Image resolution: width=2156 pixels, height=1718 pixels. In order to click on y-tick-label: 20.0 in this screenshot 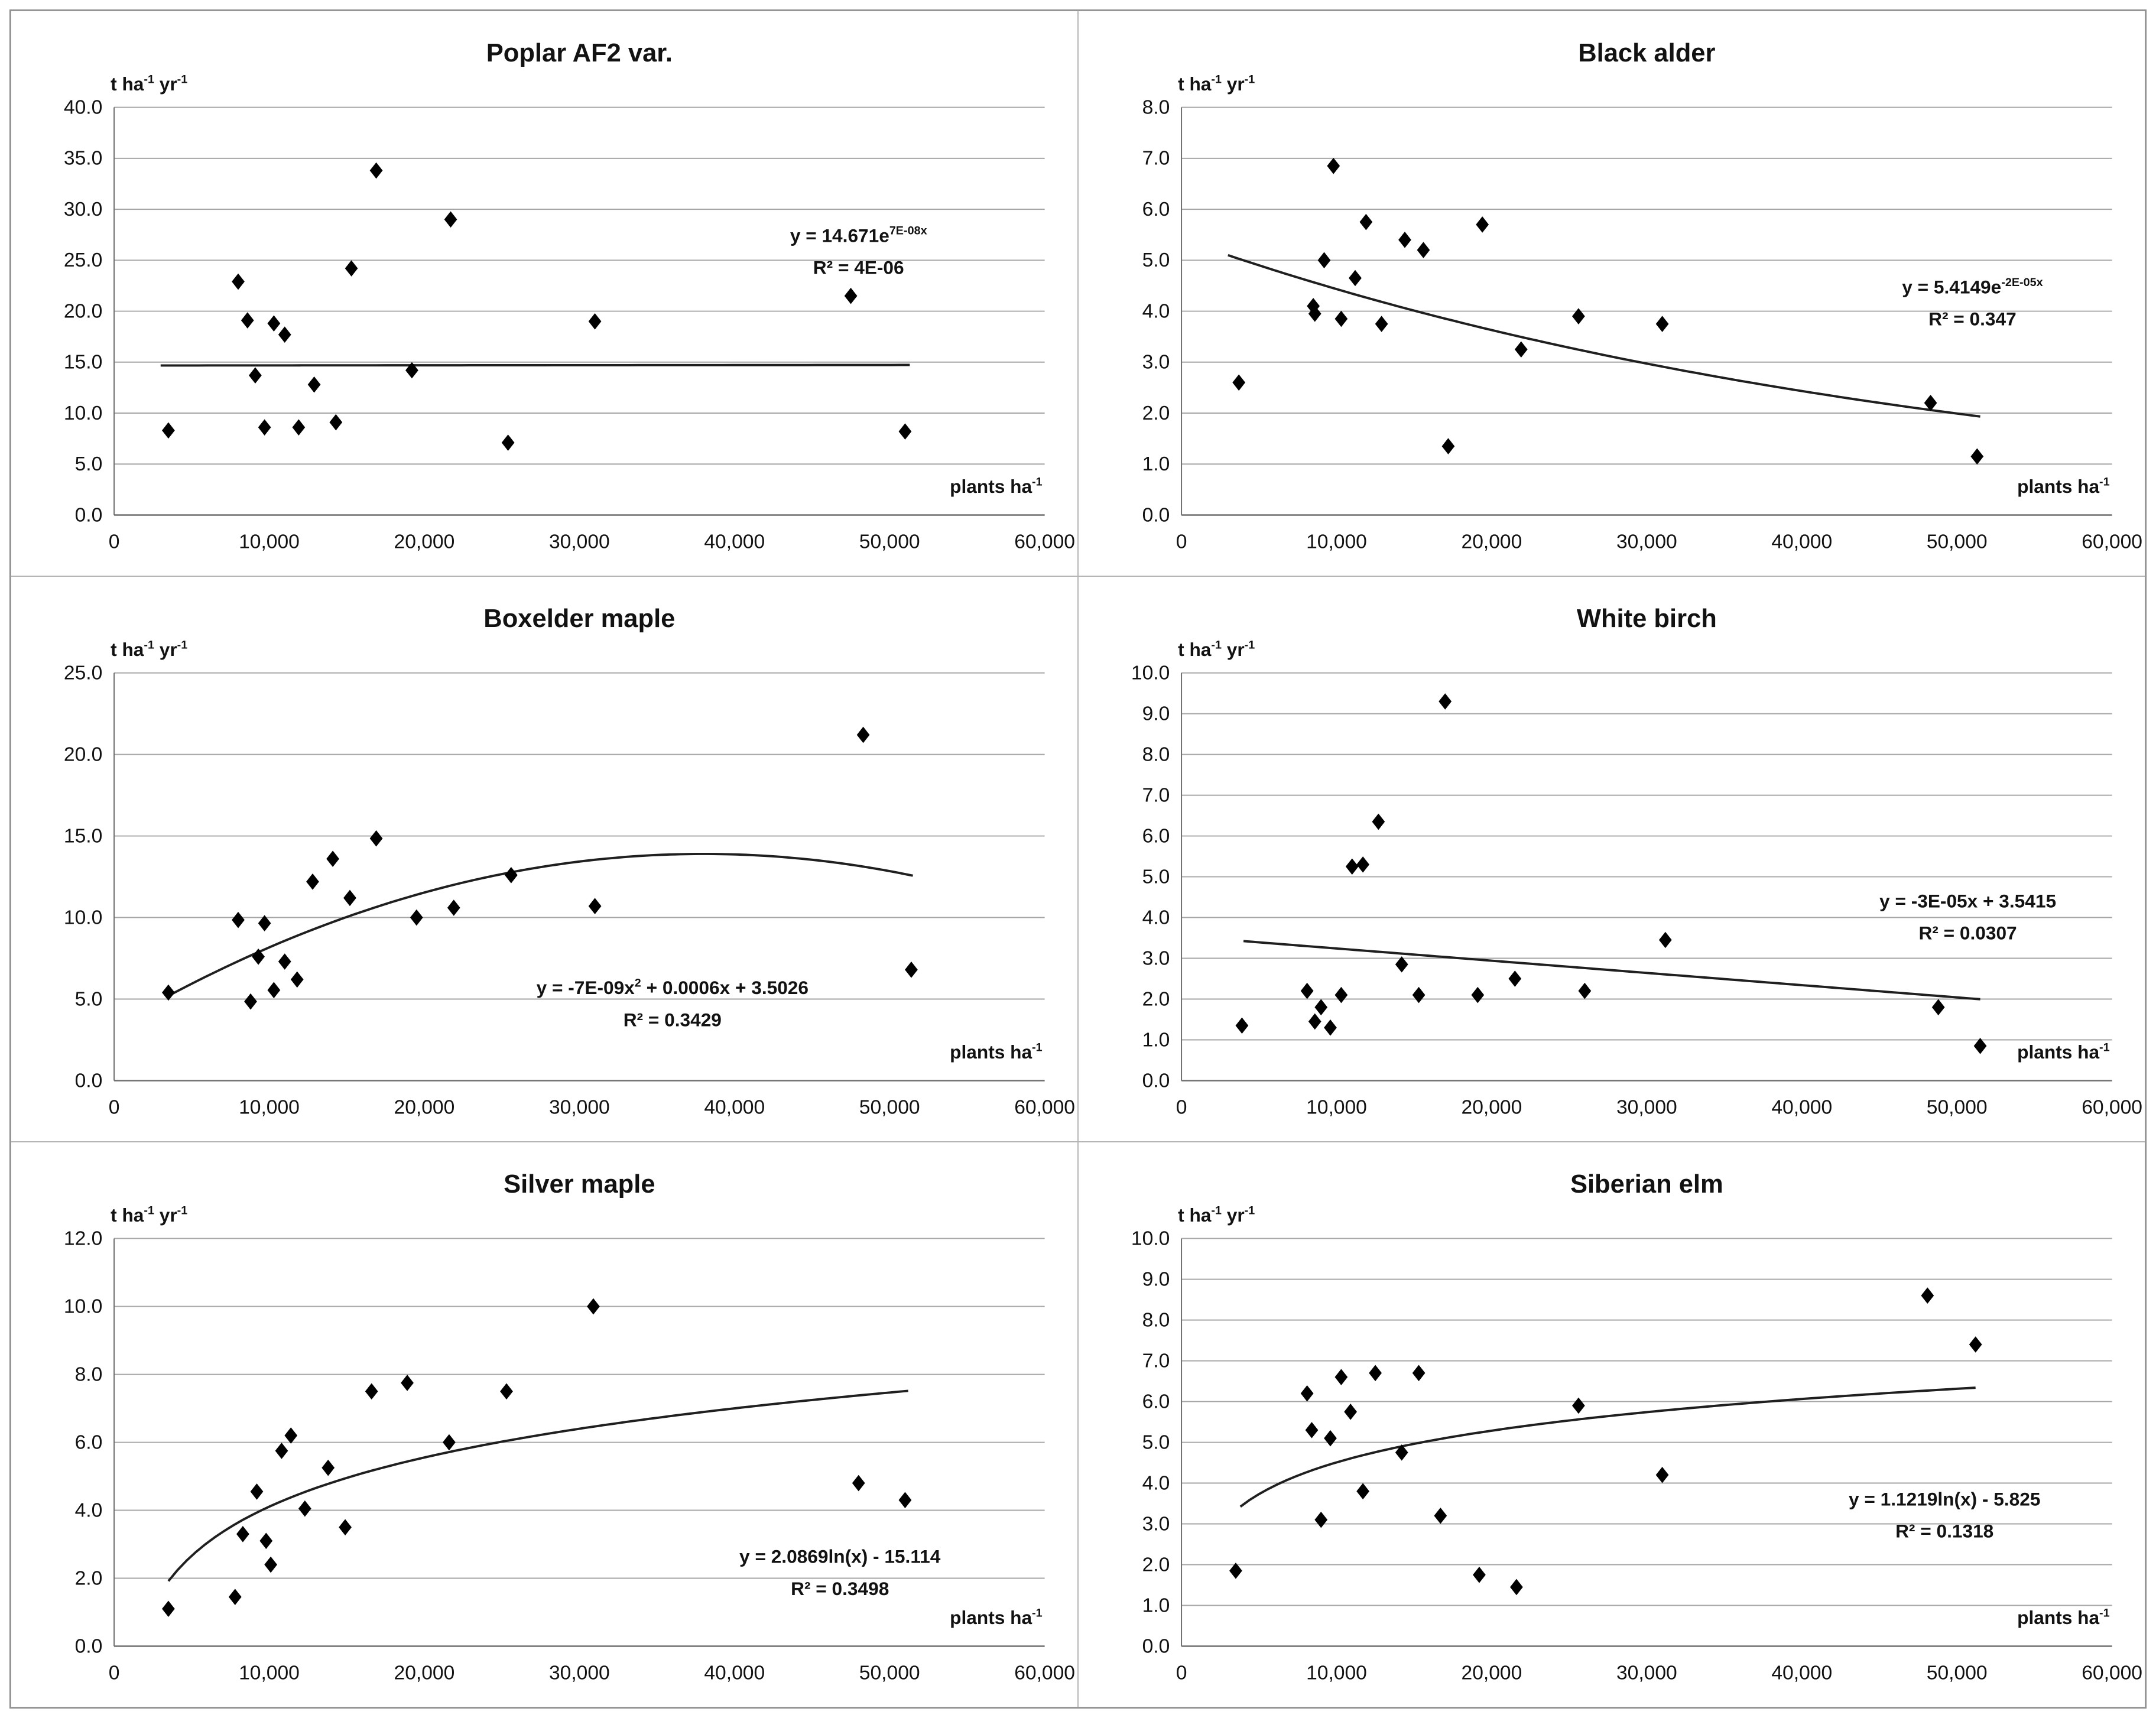, I will do `click(83, 754)`.